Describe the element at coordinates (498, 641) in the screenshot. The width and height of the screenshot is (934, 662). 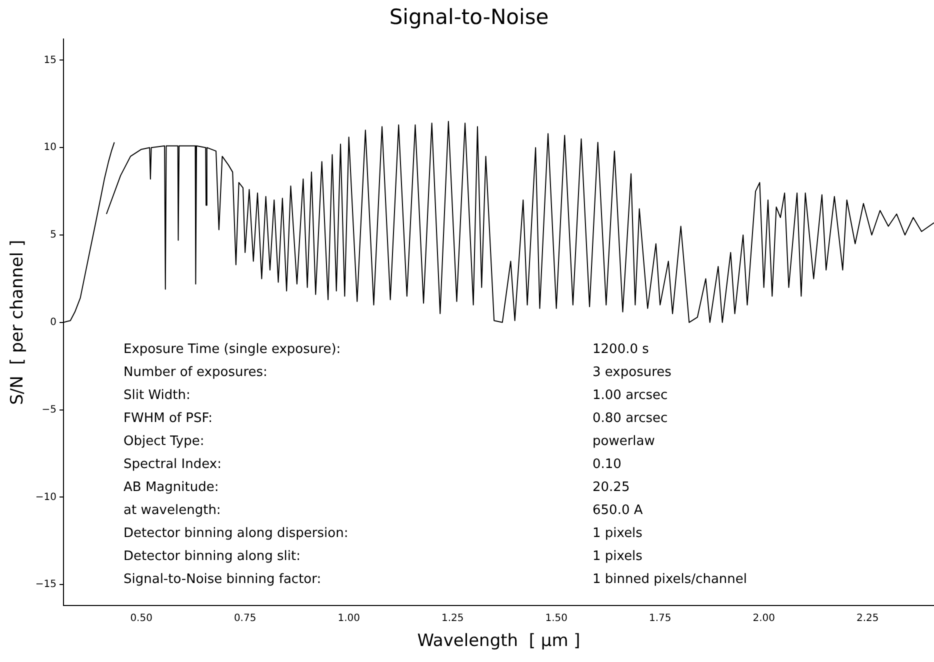
I see `x-axis-title: Wavelength [ μm ]` at that location.